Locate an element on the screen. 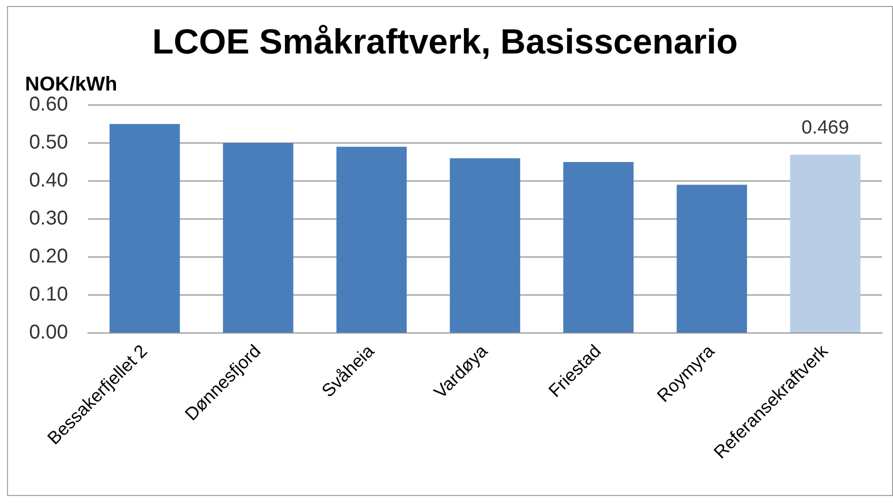 The height and width of the screenshot is (503, 893). y-tick-label: 0.20 is located at coordinates (48, 257).